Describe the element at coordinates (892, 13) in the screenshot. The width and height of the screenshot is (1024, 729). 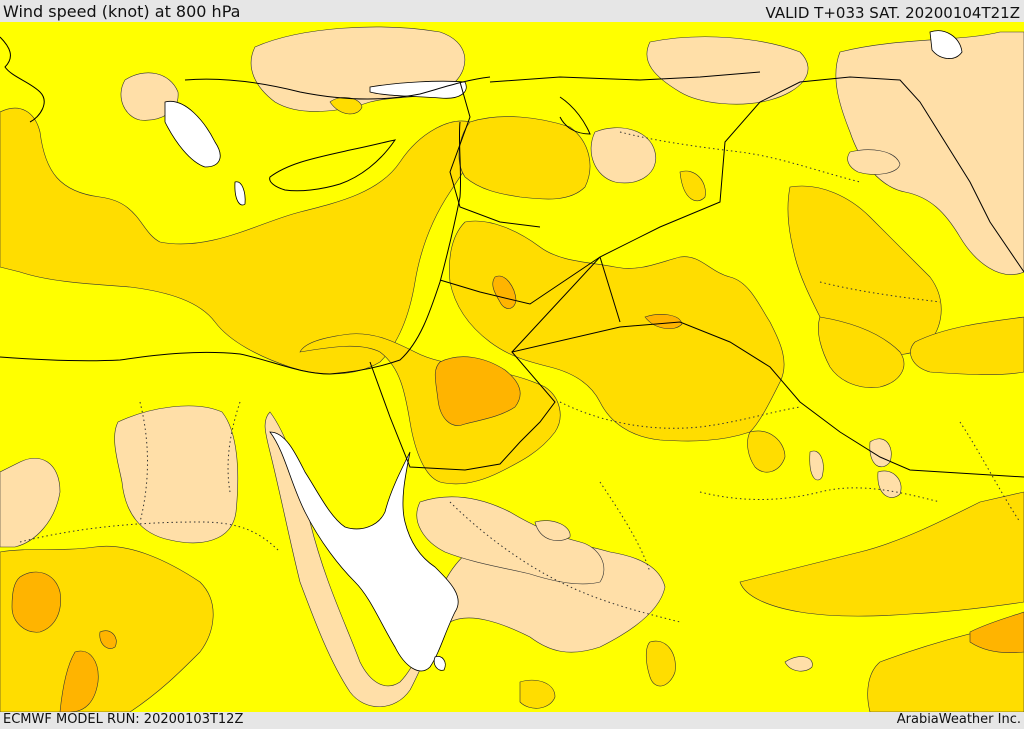
I see `valid-time: VALID T+033 SAT. 20200104T21Z` at that location.